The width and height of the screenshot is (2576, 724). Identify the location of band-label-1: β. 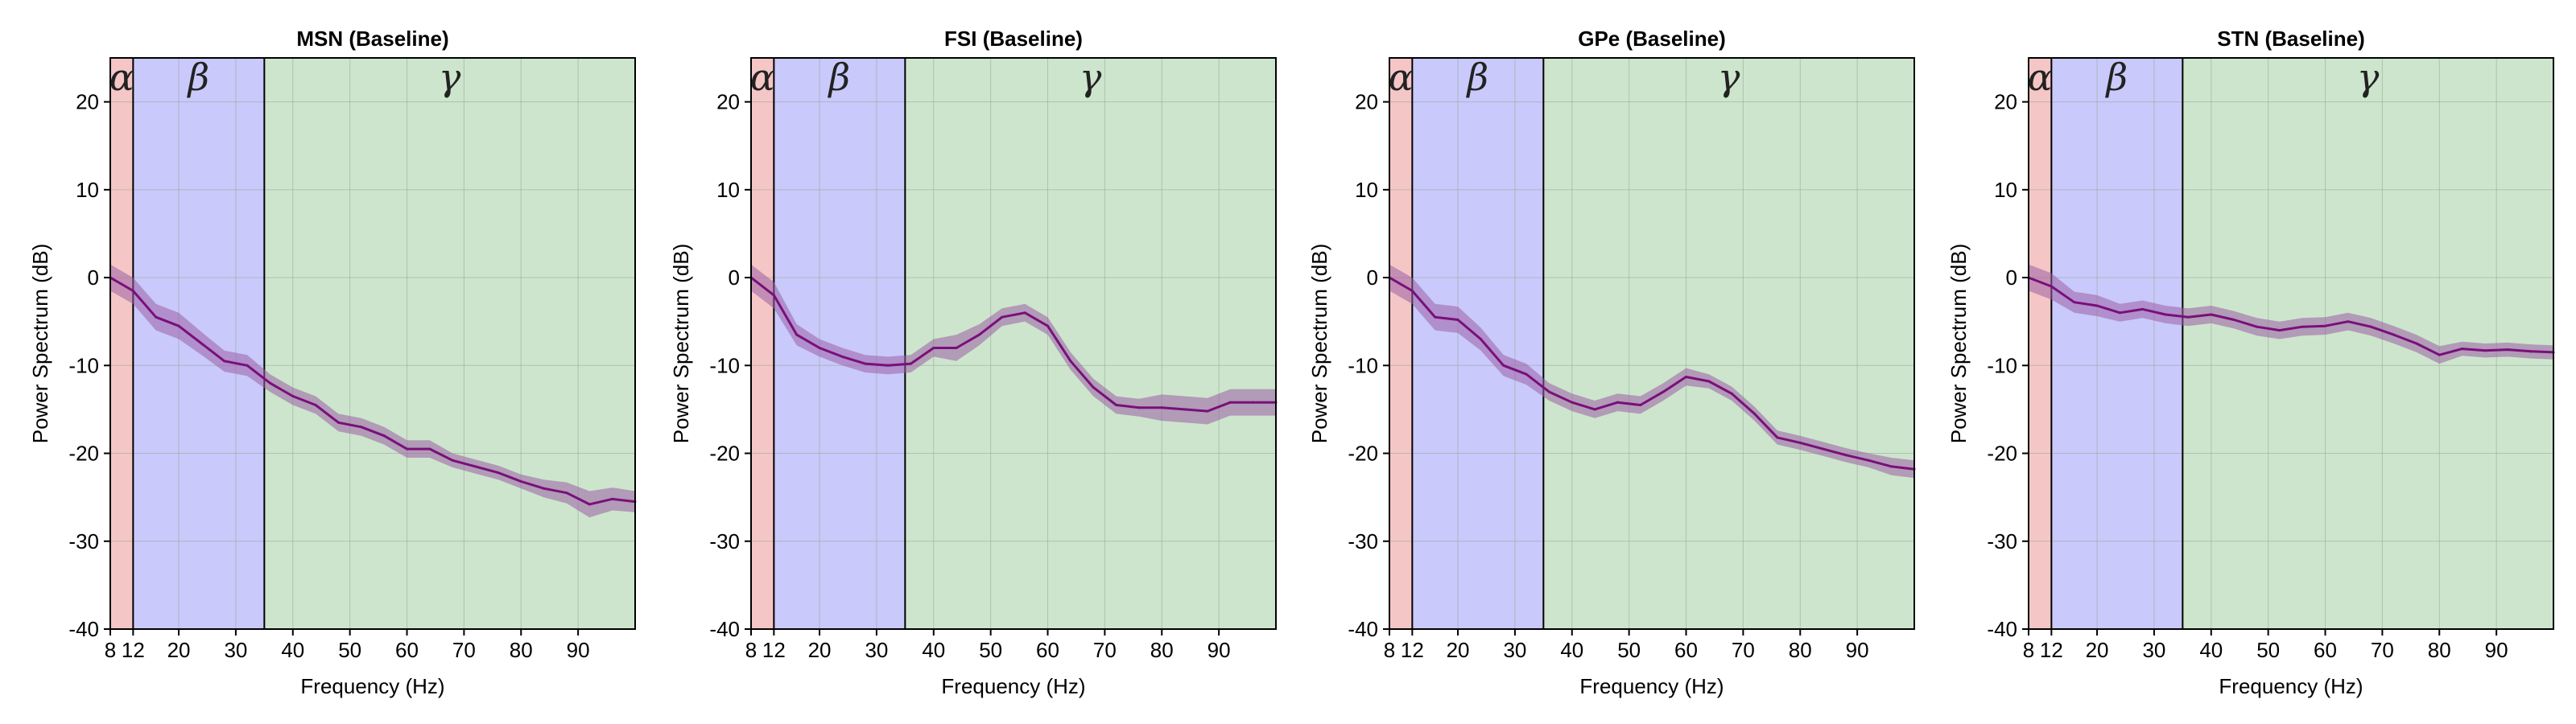
(1477, 77).